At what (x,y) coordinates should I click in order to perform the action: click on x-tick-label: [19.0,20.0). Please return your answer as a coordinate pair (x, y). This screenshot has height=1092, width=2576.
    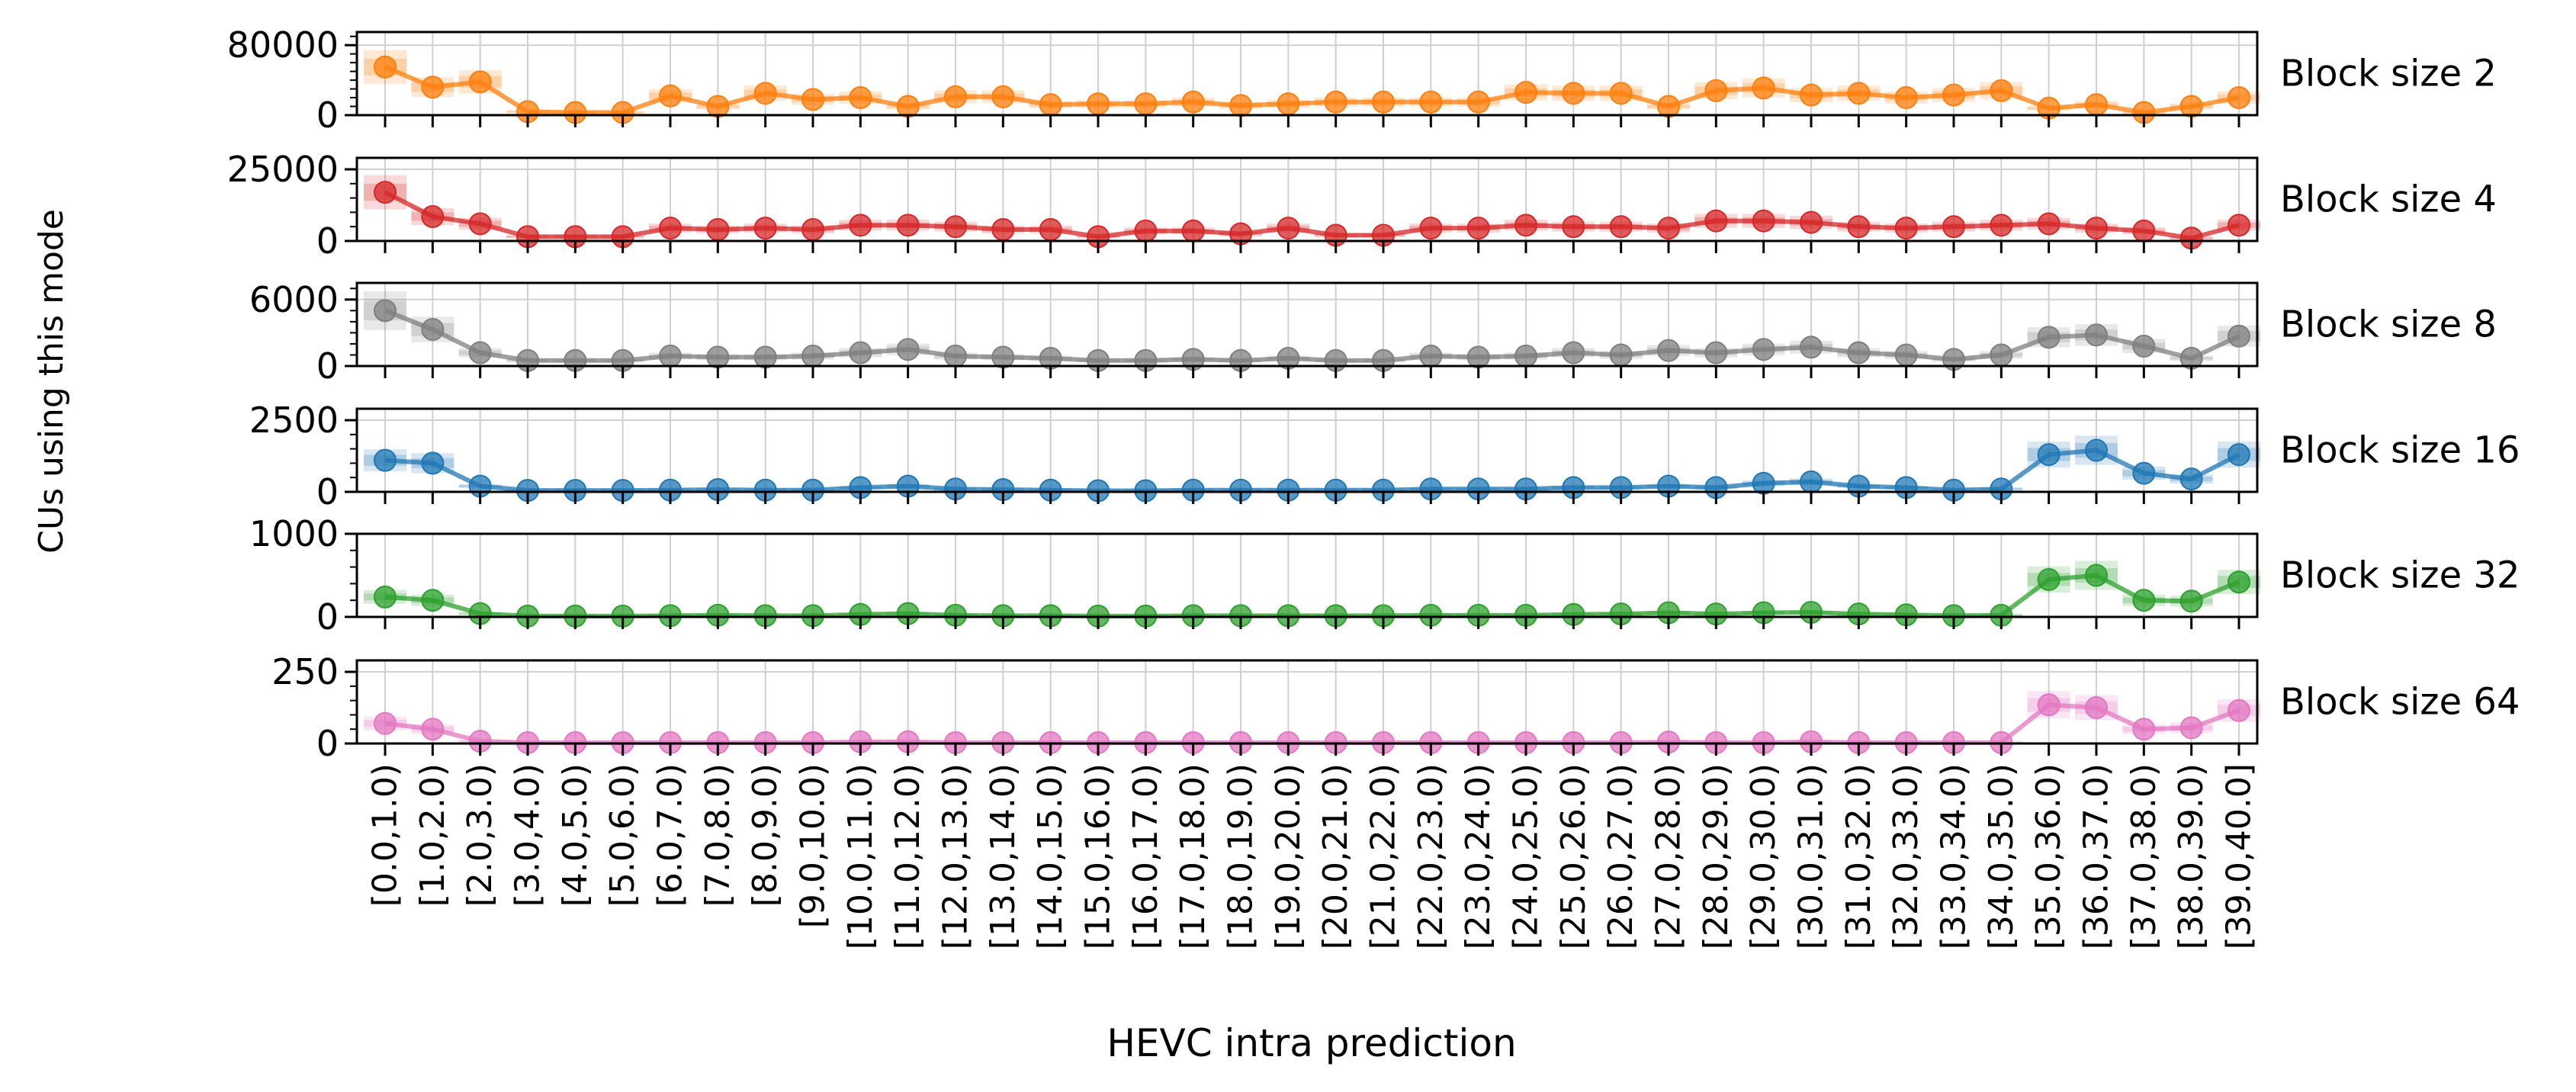
    Looking at the image, I should click on (1288, 856).